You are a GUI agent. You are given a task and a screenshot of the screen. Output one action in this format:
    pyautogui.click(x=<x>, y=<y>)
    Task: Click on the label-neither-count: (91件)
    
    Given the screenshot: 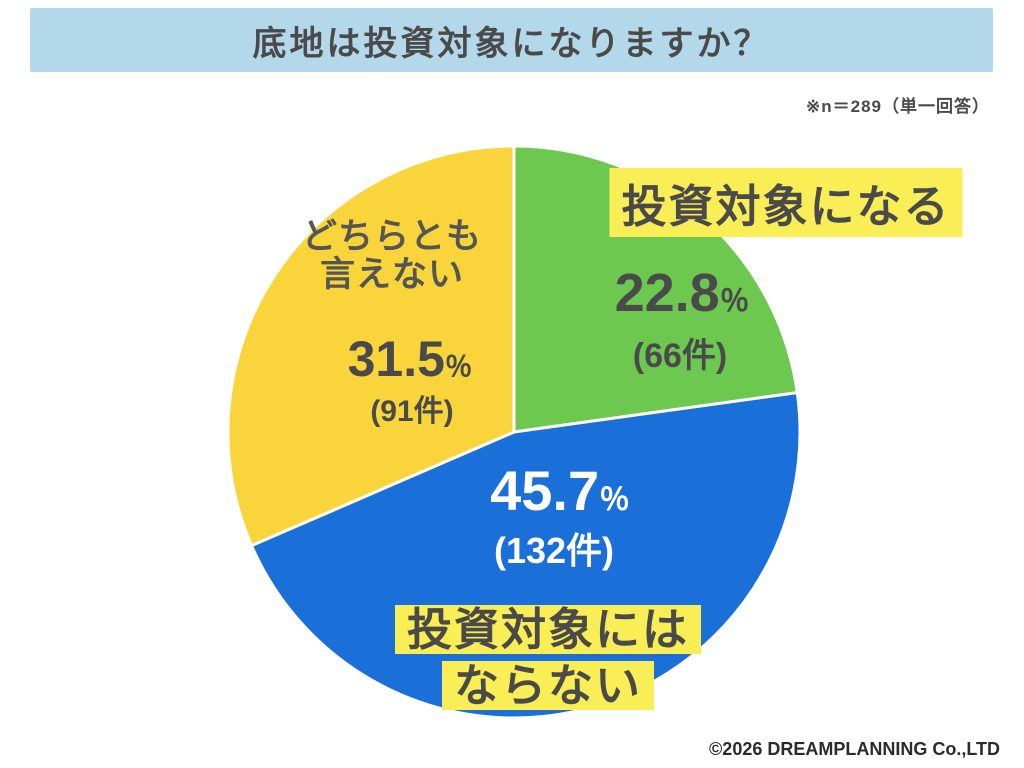 What is the action you would take?
    pyautogui.click(x=412, y=411)
    